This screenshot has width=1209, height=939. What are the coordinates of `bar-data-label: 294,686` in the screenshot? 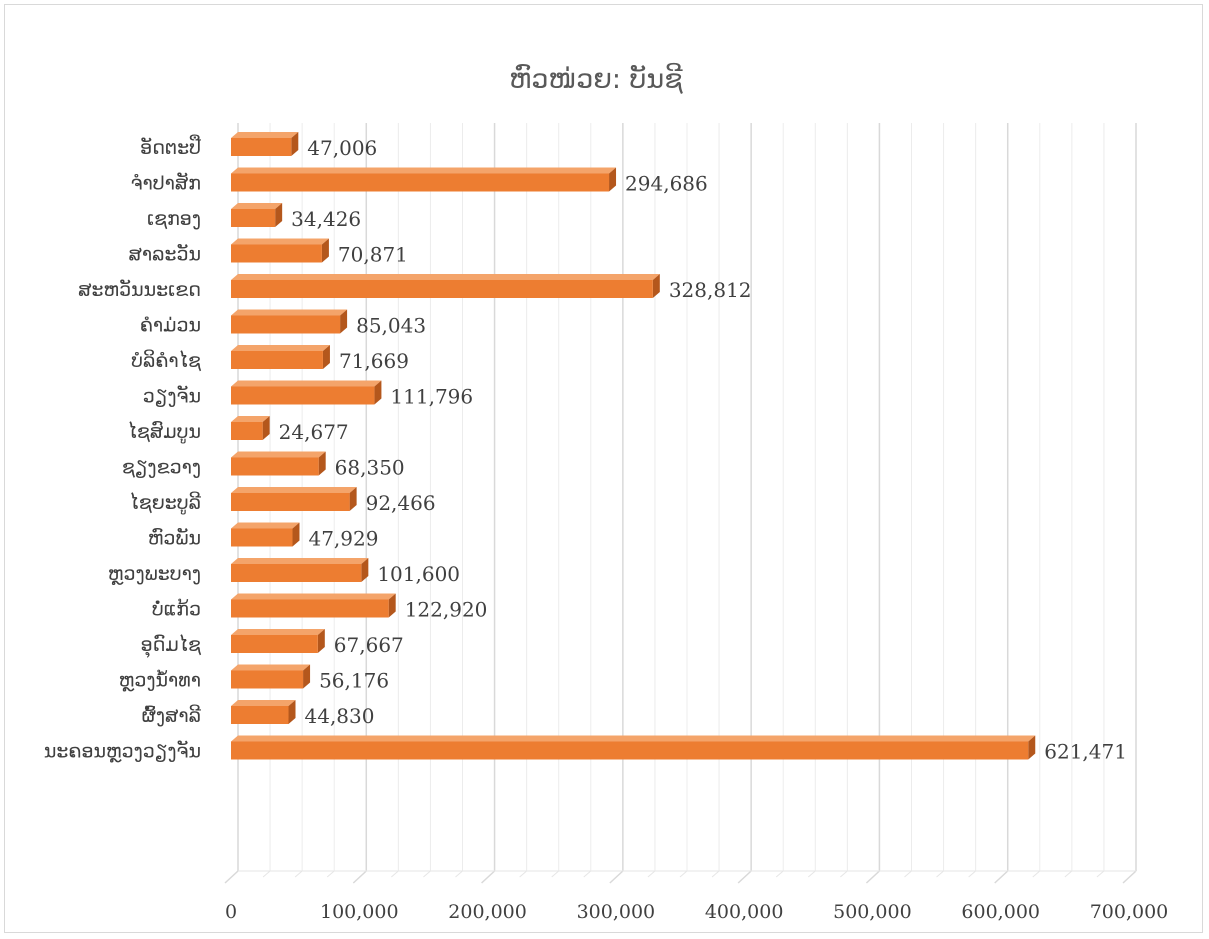 It's located at (666, 184).